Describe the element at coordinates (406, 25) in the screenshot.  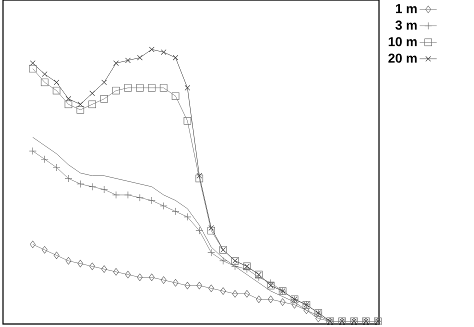
I see `legend-label: 3 m` at that location.